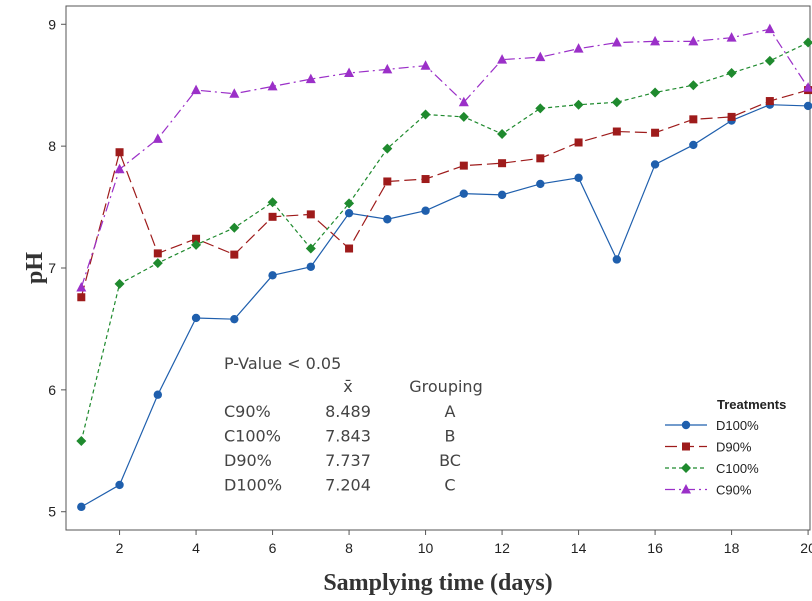 The height and width of the screenshot is (601, 812). I want to click on legend: Treatments D100% D90% C100% C90%, so click(725, 447).